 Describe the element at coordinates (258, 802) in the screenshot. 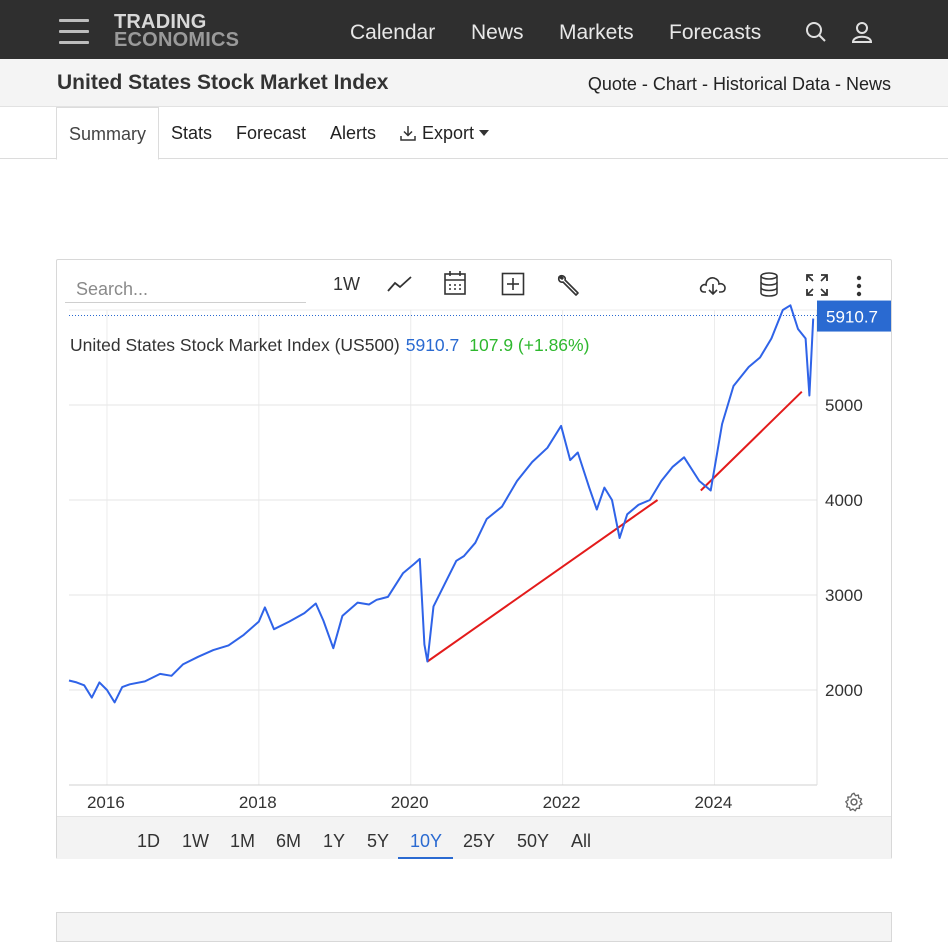

I see `x-tick-label: 2018` at that location.